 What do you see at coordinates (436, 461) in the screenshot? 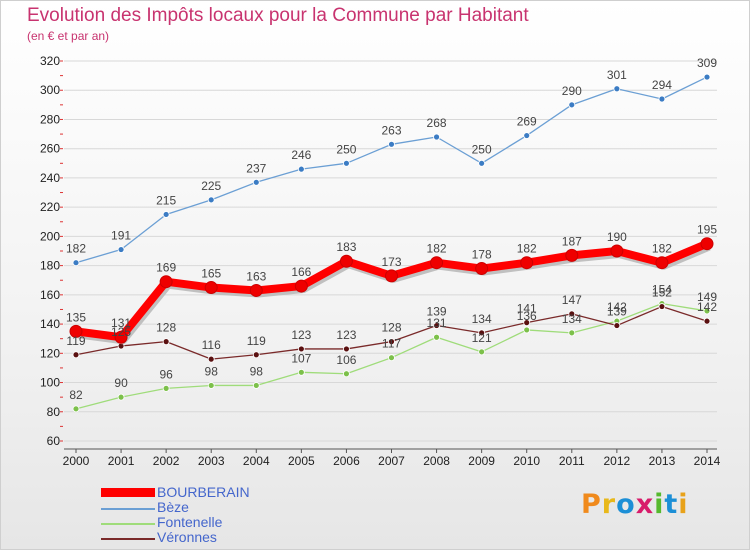
I see `x-tick-label: 2008` at bounding box center [436, 461].